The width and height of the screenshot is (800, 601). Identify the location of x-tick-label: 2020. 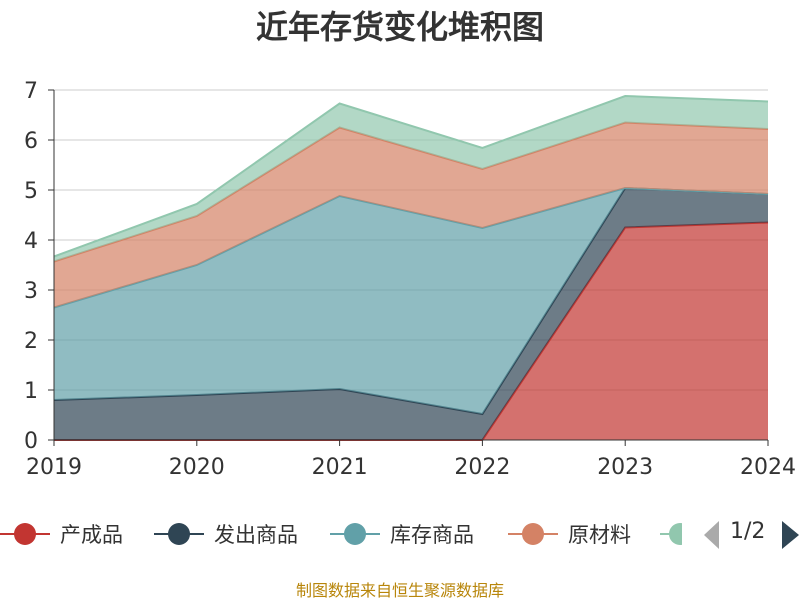
(197, 467).